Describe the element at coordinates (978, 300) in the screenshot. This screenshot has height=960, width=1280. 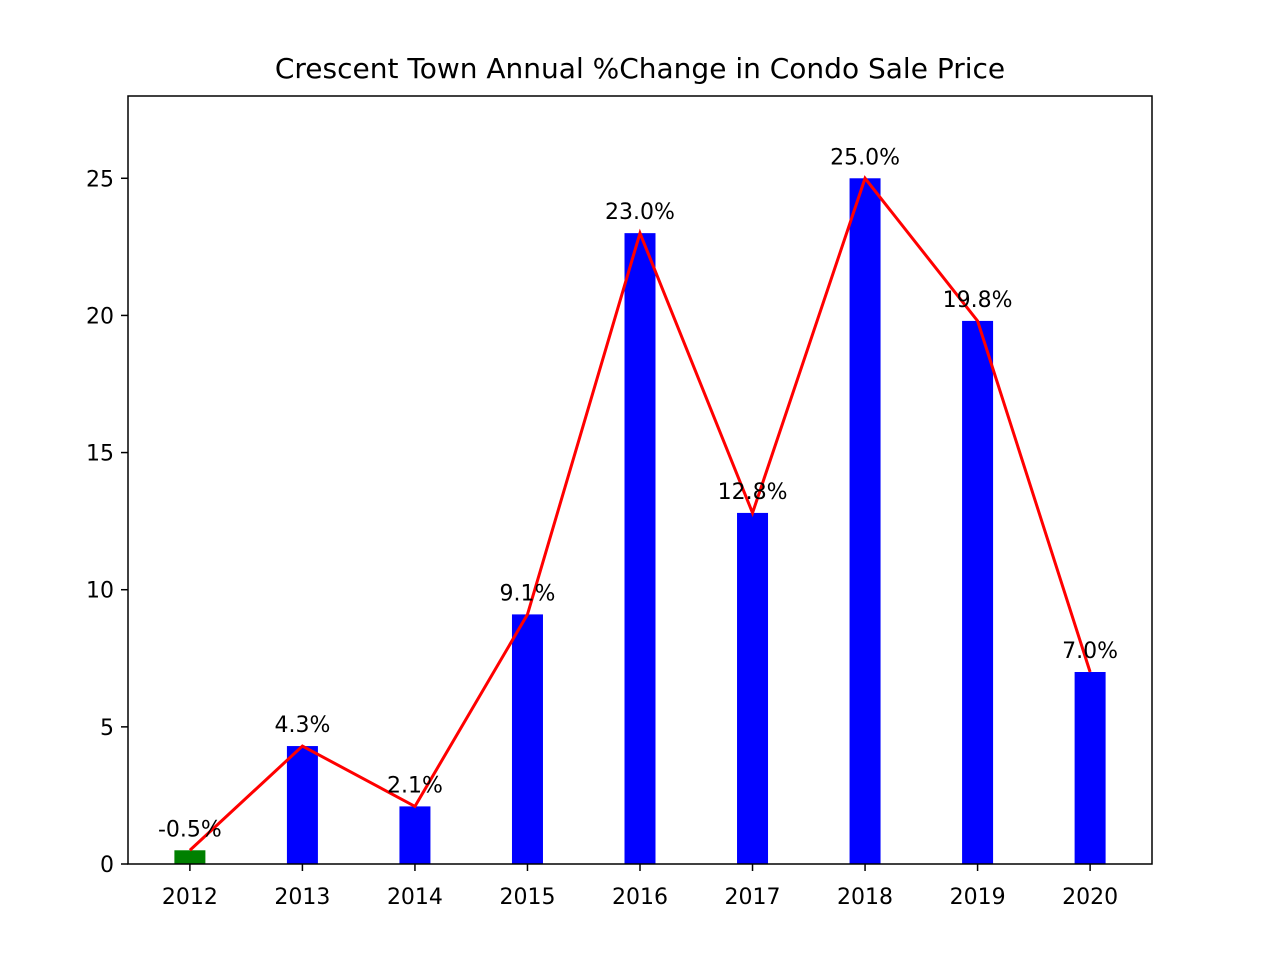
I see `data-label-2019: 19.8%` at that location.